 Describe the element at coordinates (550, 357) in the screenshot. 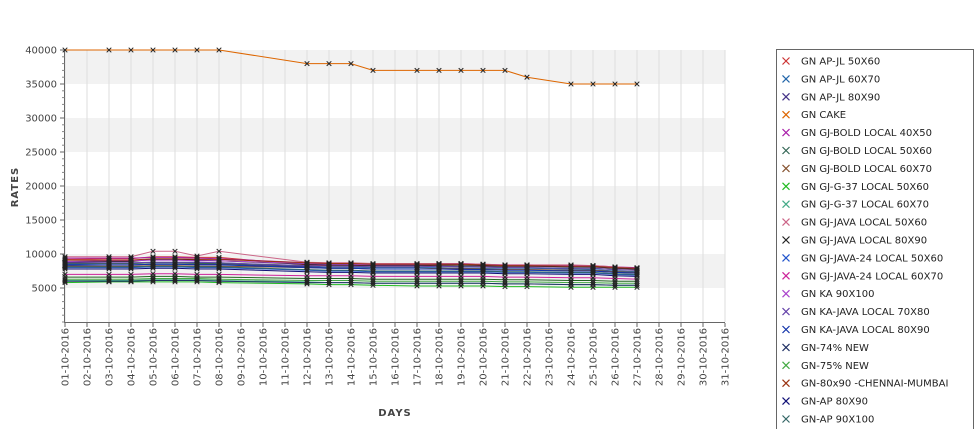

I see `x-tick-label: 23-10-2016` at that location.